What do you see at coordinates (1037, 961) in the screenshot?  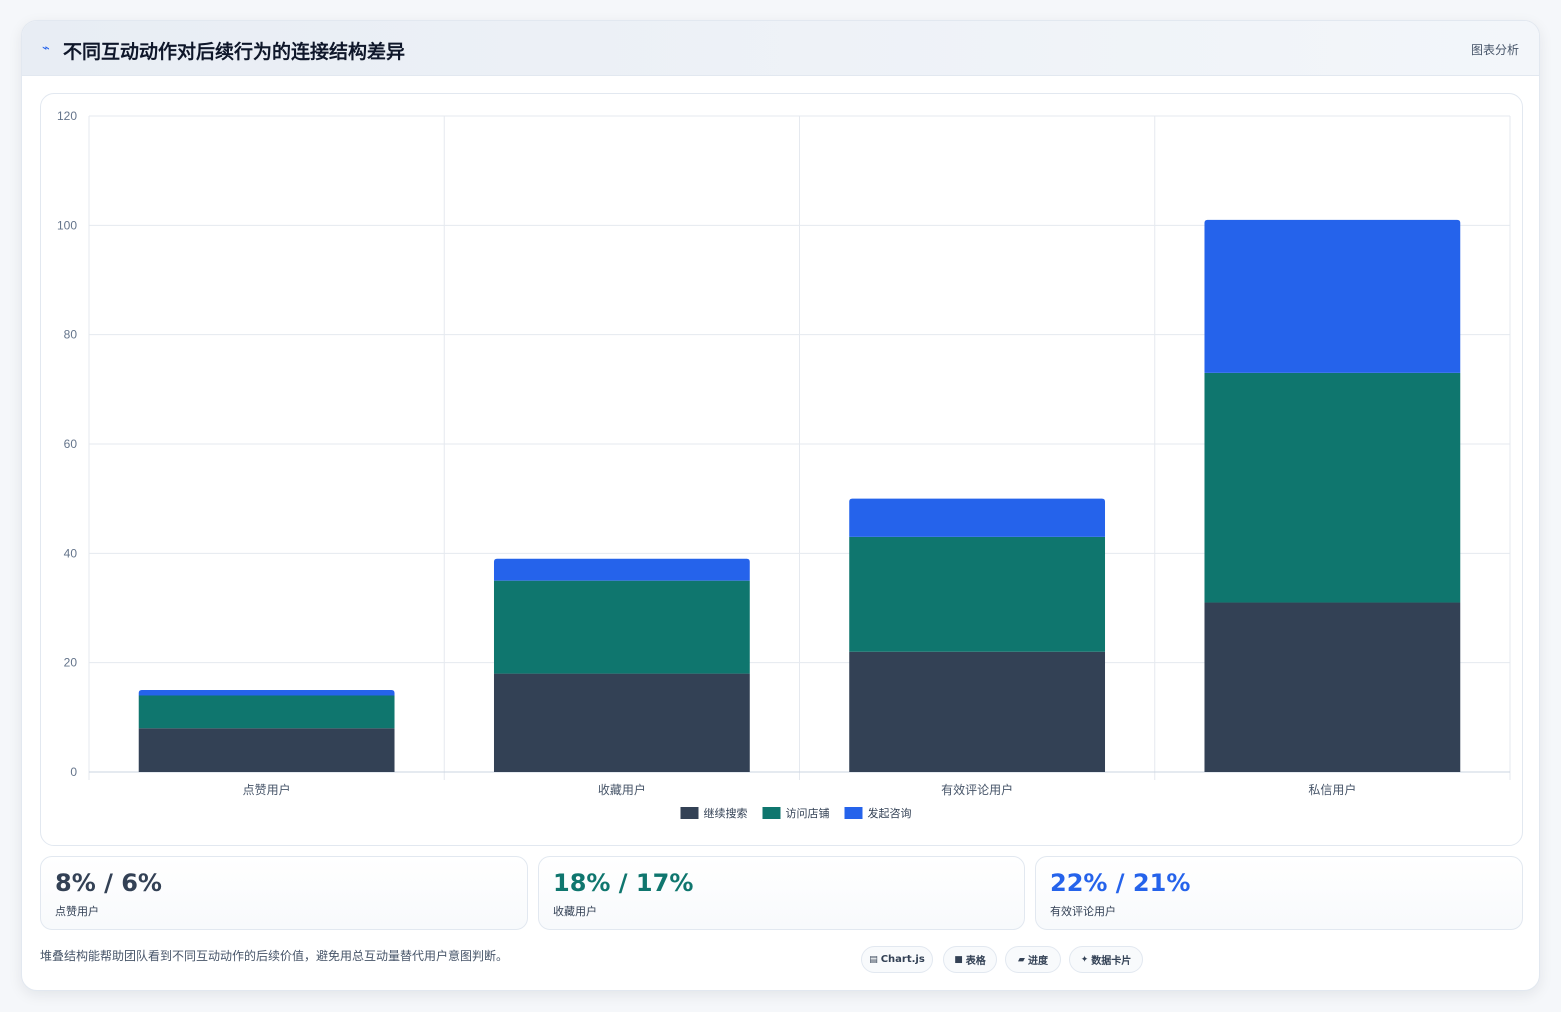 I see `pill-label: 进度` at bounding box center [1037, 961].